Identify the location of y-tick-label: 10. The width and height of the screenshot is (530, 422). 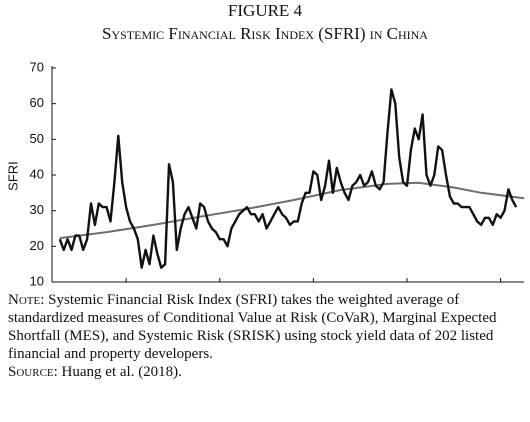
(37, 280).